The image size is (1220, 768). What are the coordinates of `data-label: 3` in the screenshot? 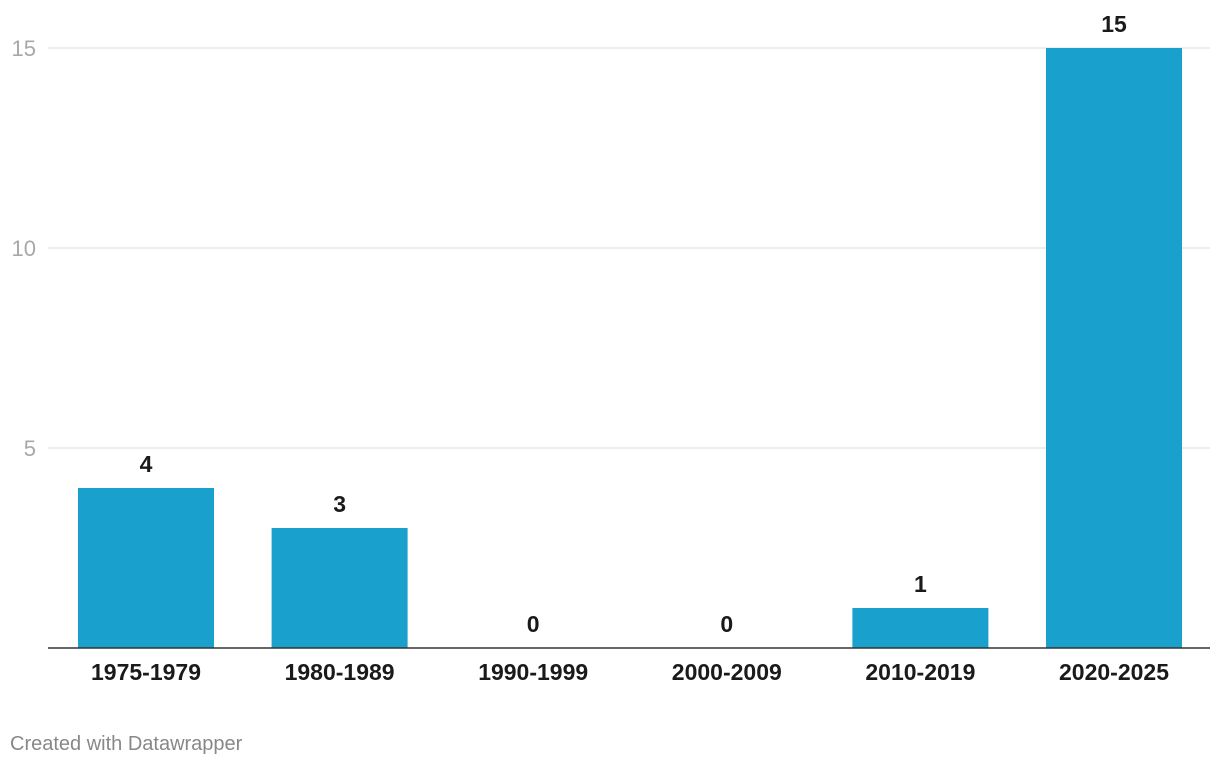 It's located at (339, 504).